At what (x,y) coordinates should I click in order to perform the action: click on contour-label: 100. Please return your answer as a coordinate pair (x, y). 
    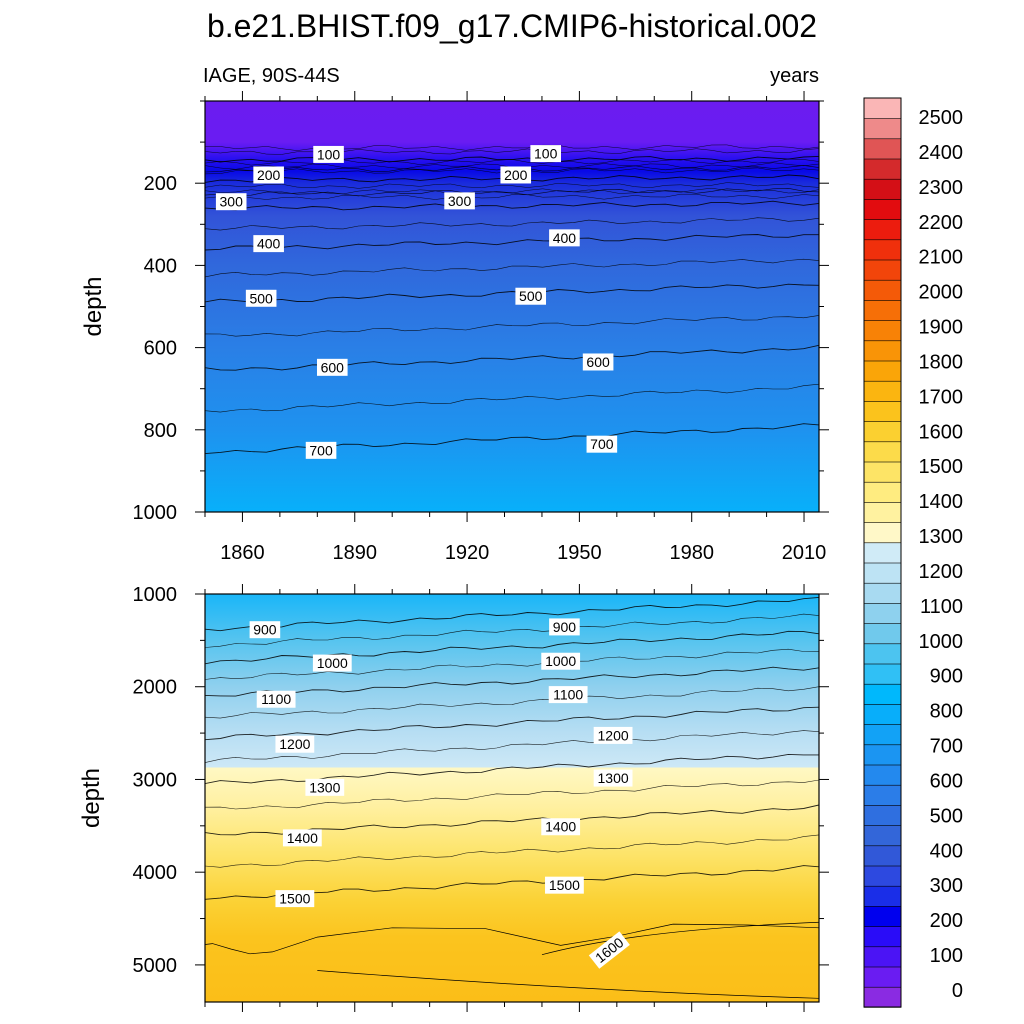
    Looking at the image, I should click on (328, 154).